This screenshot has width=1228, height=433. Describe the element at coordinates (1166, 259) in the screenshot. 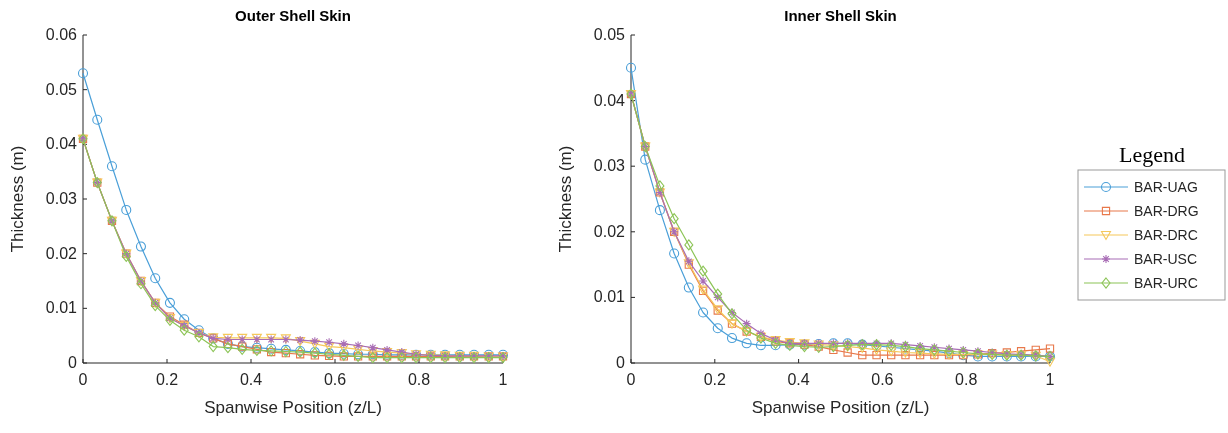

I see `legend-label: BAR-USC` at that location.